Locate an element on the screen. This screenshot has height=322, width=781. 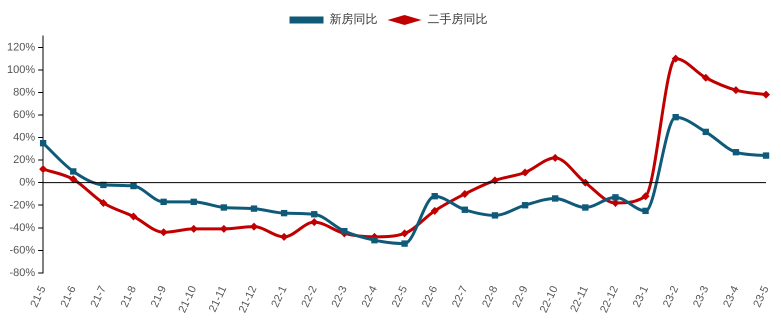
x-tick-label: 21-8 is located at coordinates (128, 297).